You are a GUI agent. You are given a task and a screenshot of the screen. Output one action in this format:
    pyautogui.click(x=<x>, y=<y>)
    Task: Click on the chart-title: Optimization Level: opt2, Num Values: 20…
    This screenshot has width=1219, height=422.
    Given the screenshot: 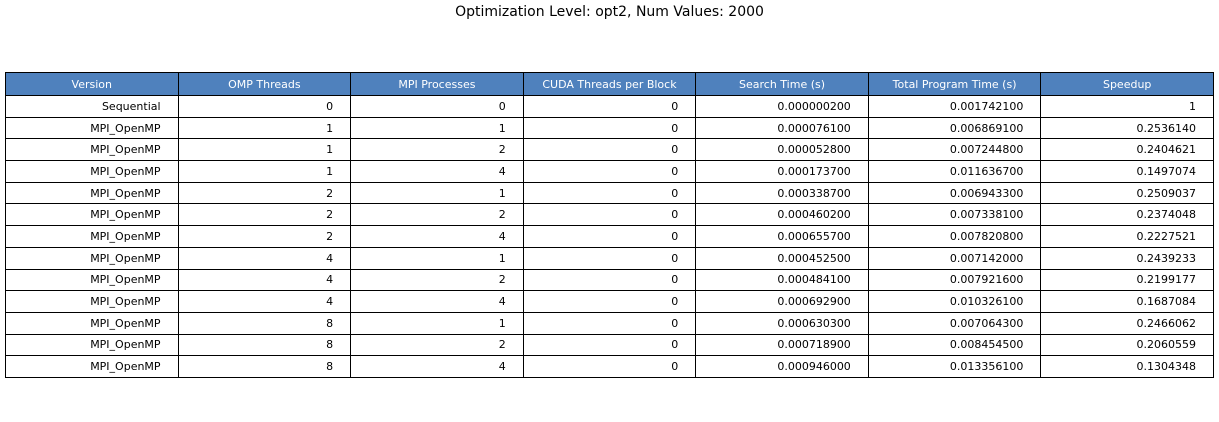 What is the action you would take?
    pyautogui.click(x=609, y=12)
    